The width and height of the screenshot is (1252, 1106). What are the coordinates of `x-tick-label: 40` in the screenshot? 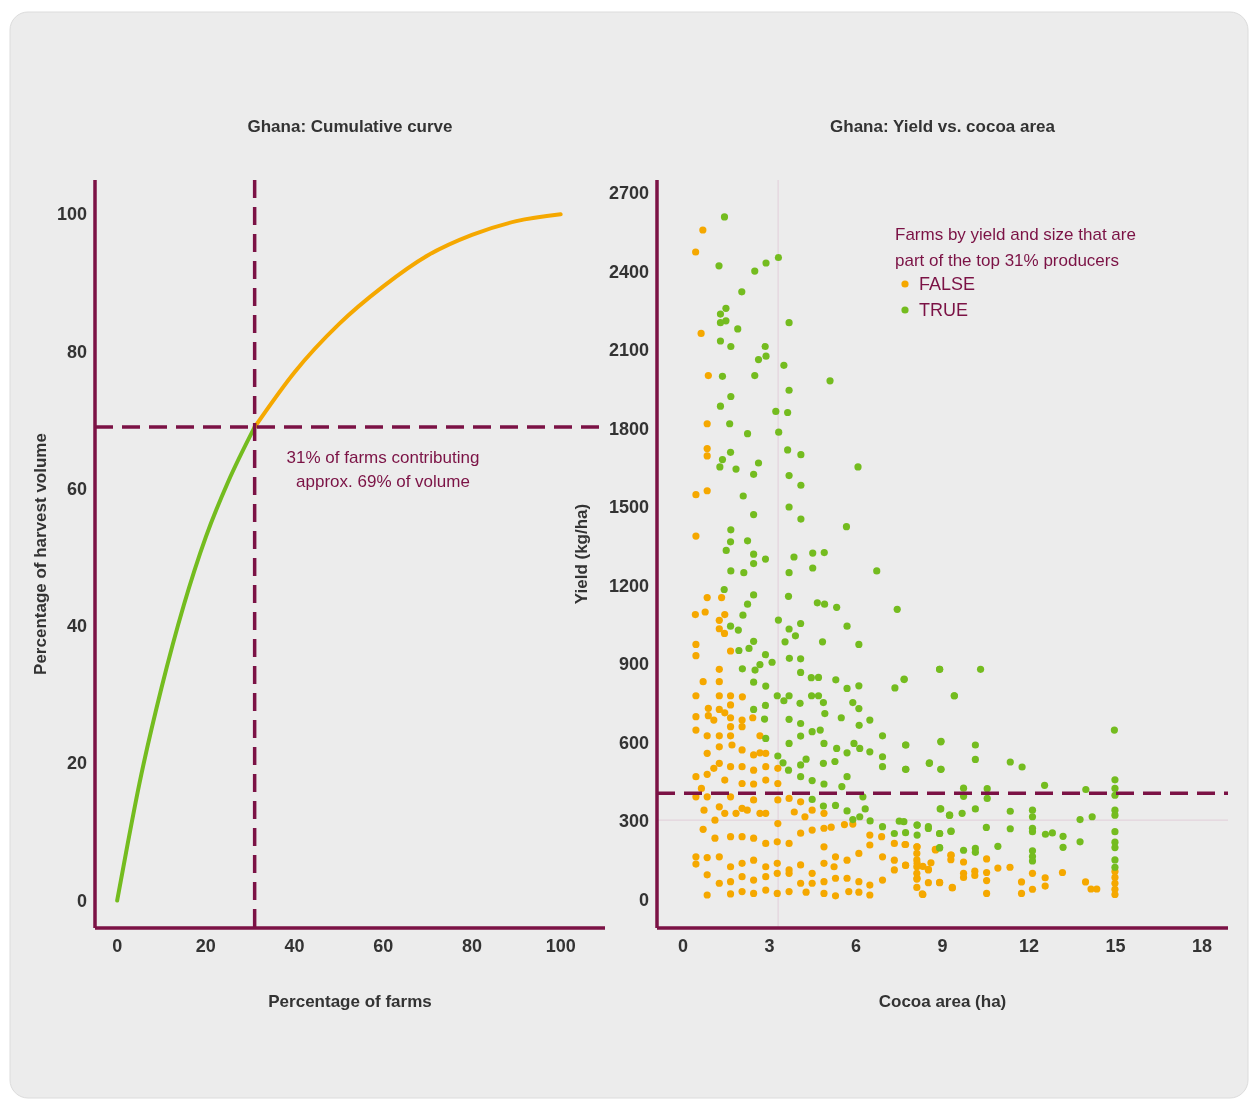 It's located at (294, 946).